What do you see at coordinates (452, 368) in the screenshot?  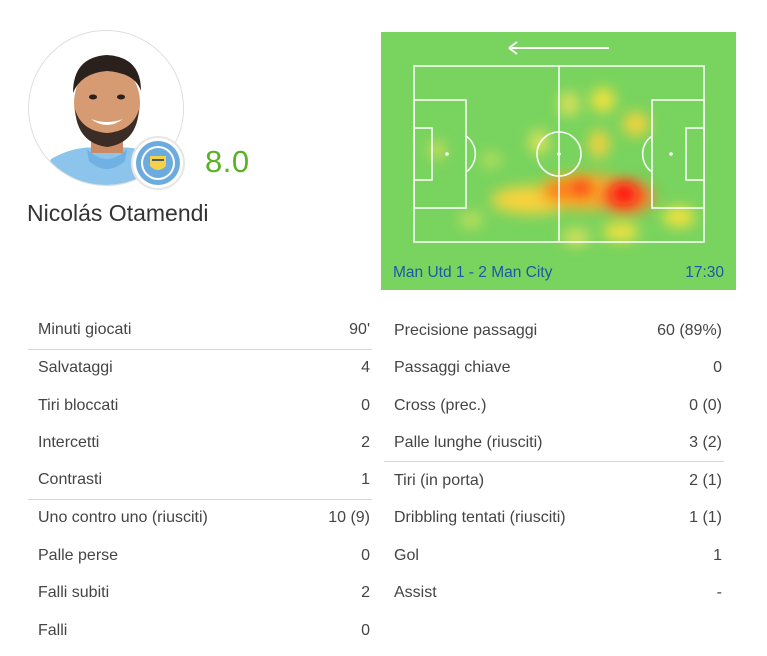 I see `stat-label: Passaggi chiave` at bounding box center [452, 368].